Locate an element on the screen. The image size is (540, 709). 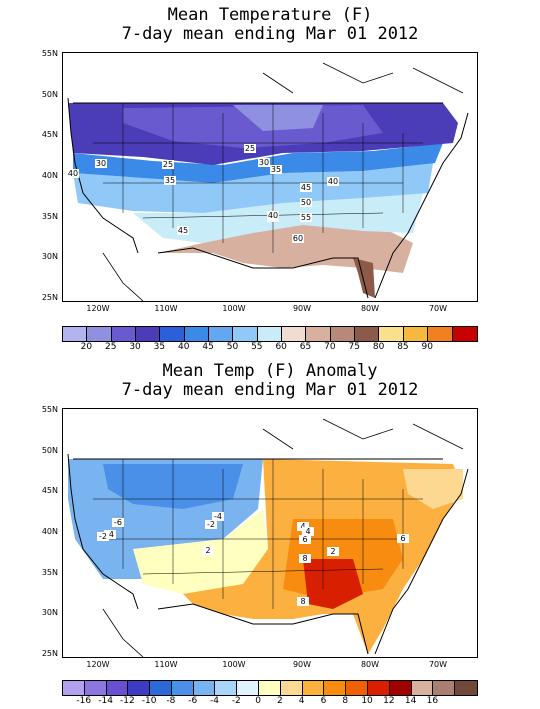
coastline-east is located at coordinates (421, 205).